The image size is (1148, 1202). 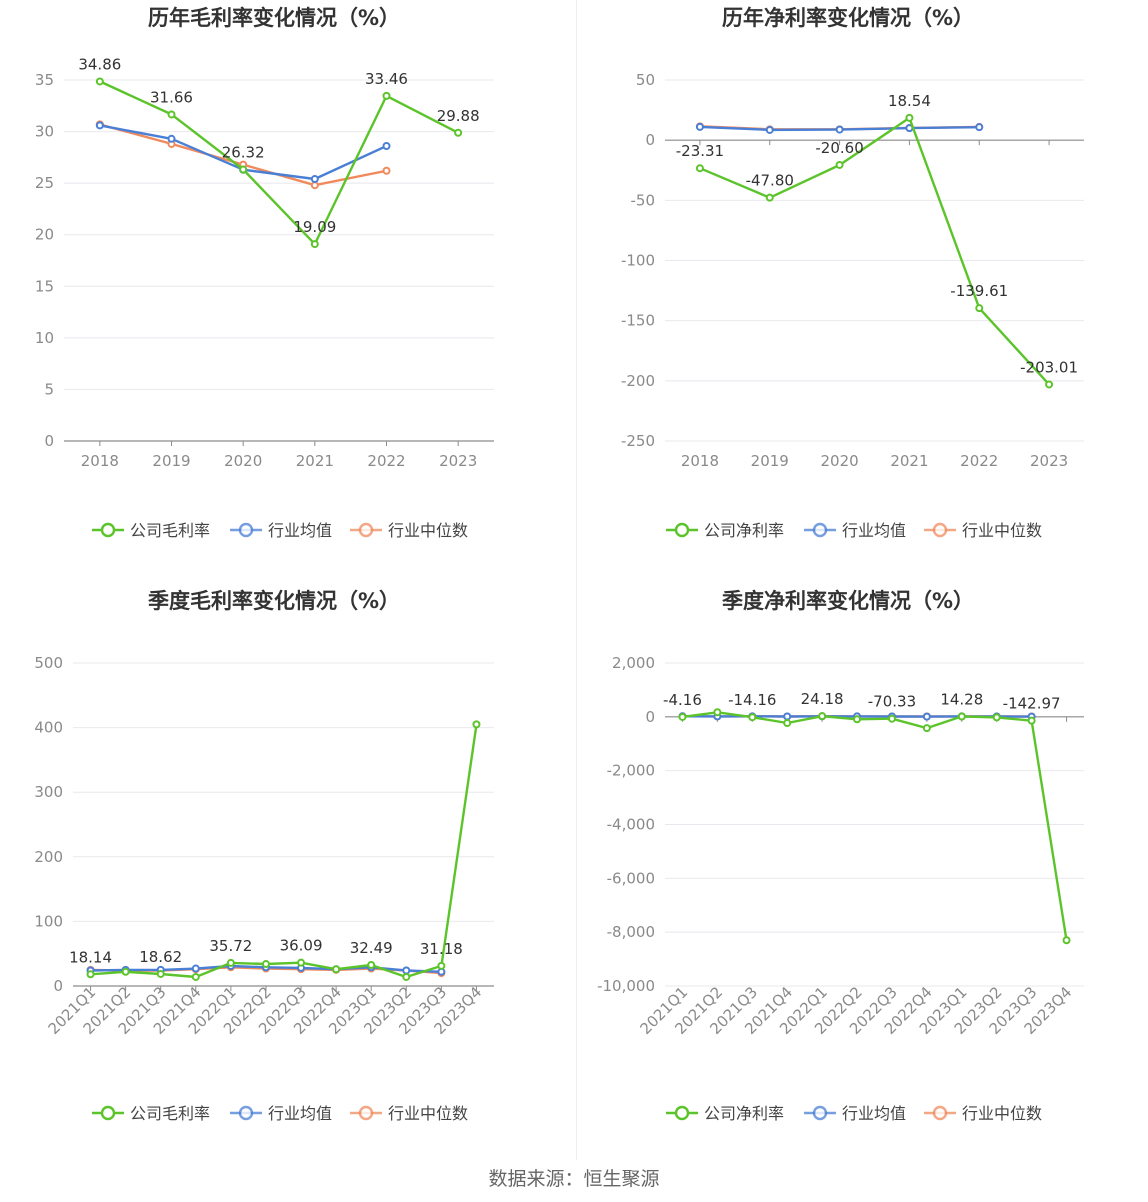 I want to click on data-label: 24.18, so click(x=822, y=699).